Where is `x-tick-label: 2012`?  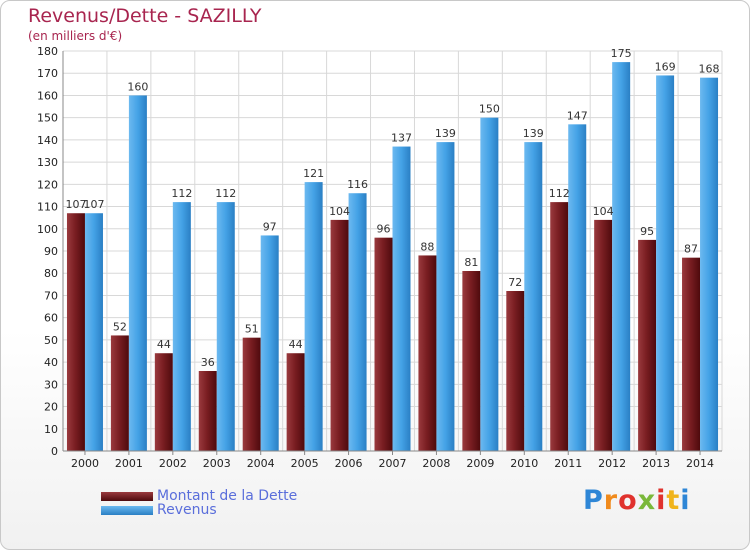
x-tick-label: 2012 is located at coordinates (612, 463).